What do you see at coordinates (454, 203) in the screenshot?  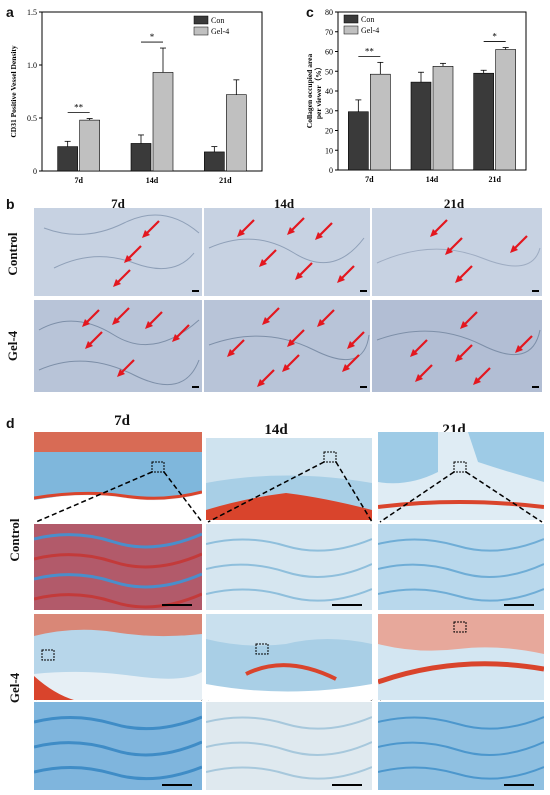 I see `b-col-label-21d: 21d` at bounding box center [454, 203].